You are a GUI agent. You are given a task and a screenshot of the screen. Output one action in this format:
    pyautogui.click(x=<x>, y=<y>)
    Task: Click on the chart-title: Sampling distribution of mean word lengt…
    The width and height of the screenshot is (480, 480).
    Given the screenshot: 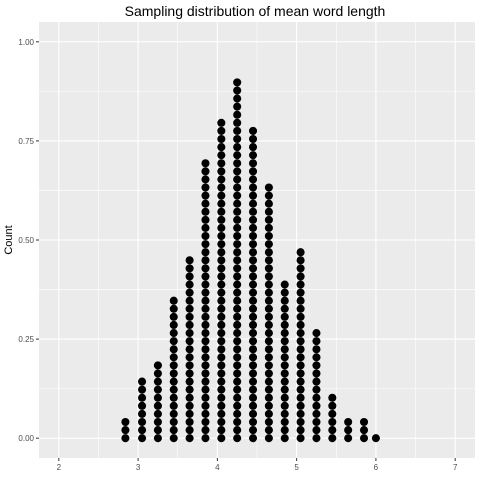 What is the action you would take?
    pyautogui.click(x=255, y=11)
    